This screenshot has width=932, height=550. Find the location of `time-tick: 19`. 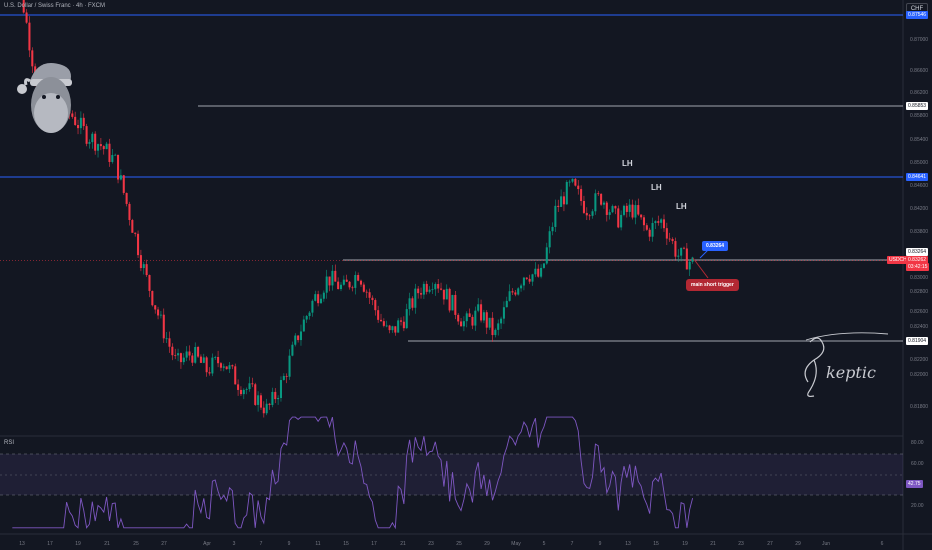

time-tick: 19 is located at coordinates (78, 544).